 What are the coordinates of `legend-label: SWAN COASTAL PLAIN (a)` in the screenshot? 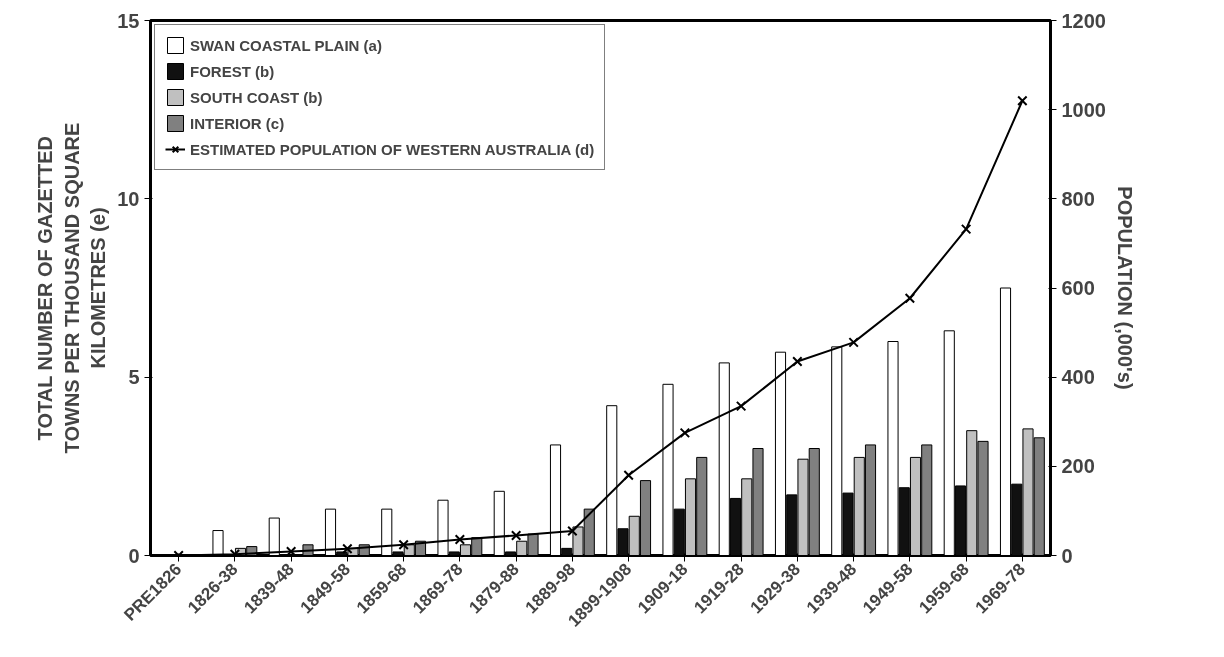 It's located at (286, 45).